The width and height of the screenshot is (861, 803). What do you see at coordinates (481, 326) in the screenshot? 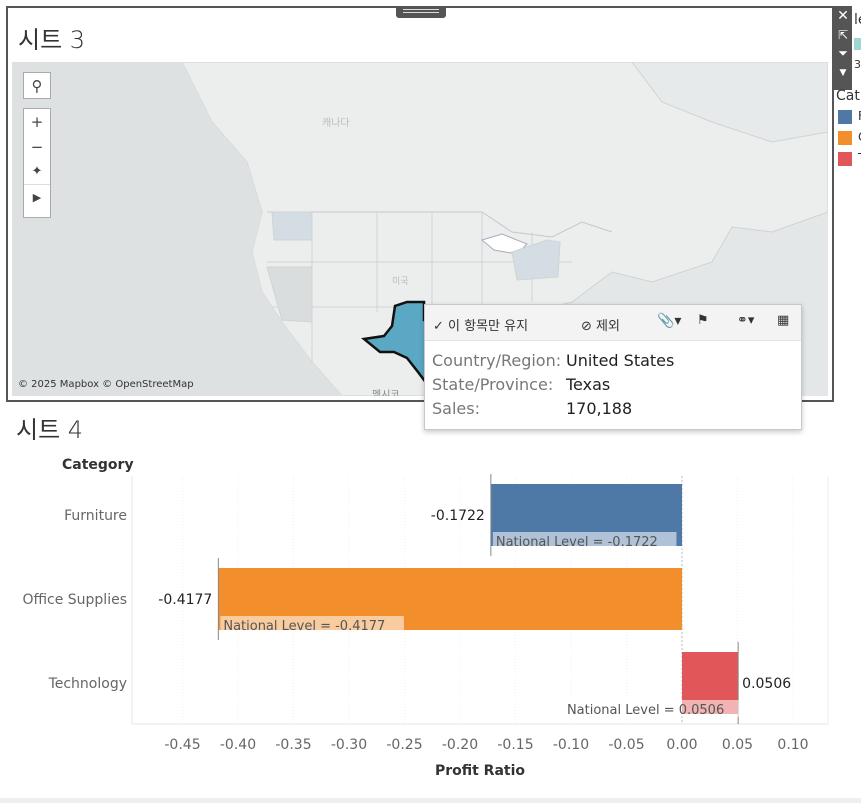
I see `keep-only-button: ✓ 이 항목만 유지` at bounding box center [481, 326].